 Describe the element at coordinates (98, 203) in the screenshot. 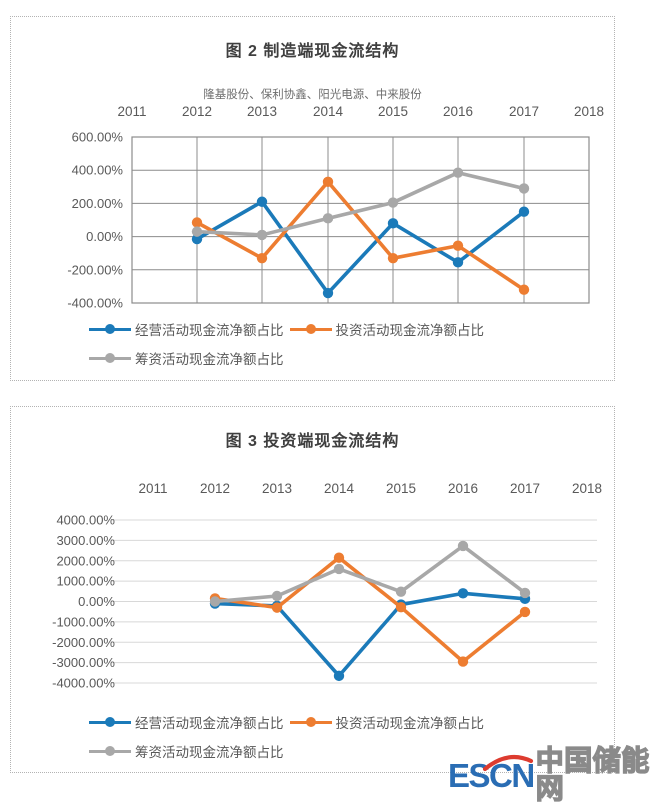

I see `y-axis-label: 200.00%` at that location.